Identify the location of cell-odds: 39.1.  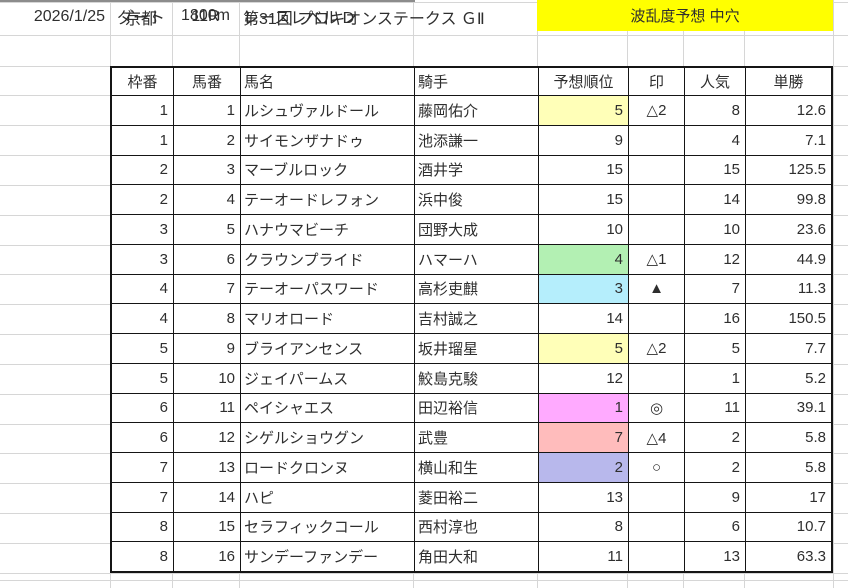
(788, 409).